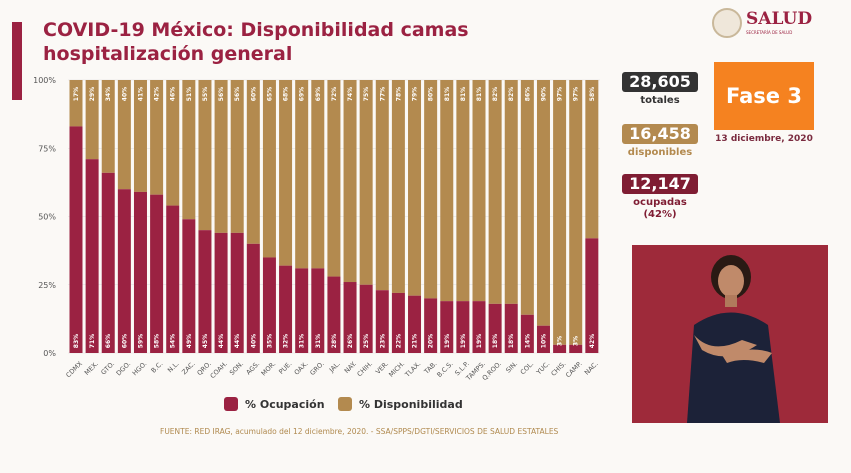 Image resolution: width=851 pixels, height=473 pixels. What do you see at coordinates (527, 368) in the screenshot?
I see `x-tick-label: COL.` at bounding box center [527, 368].